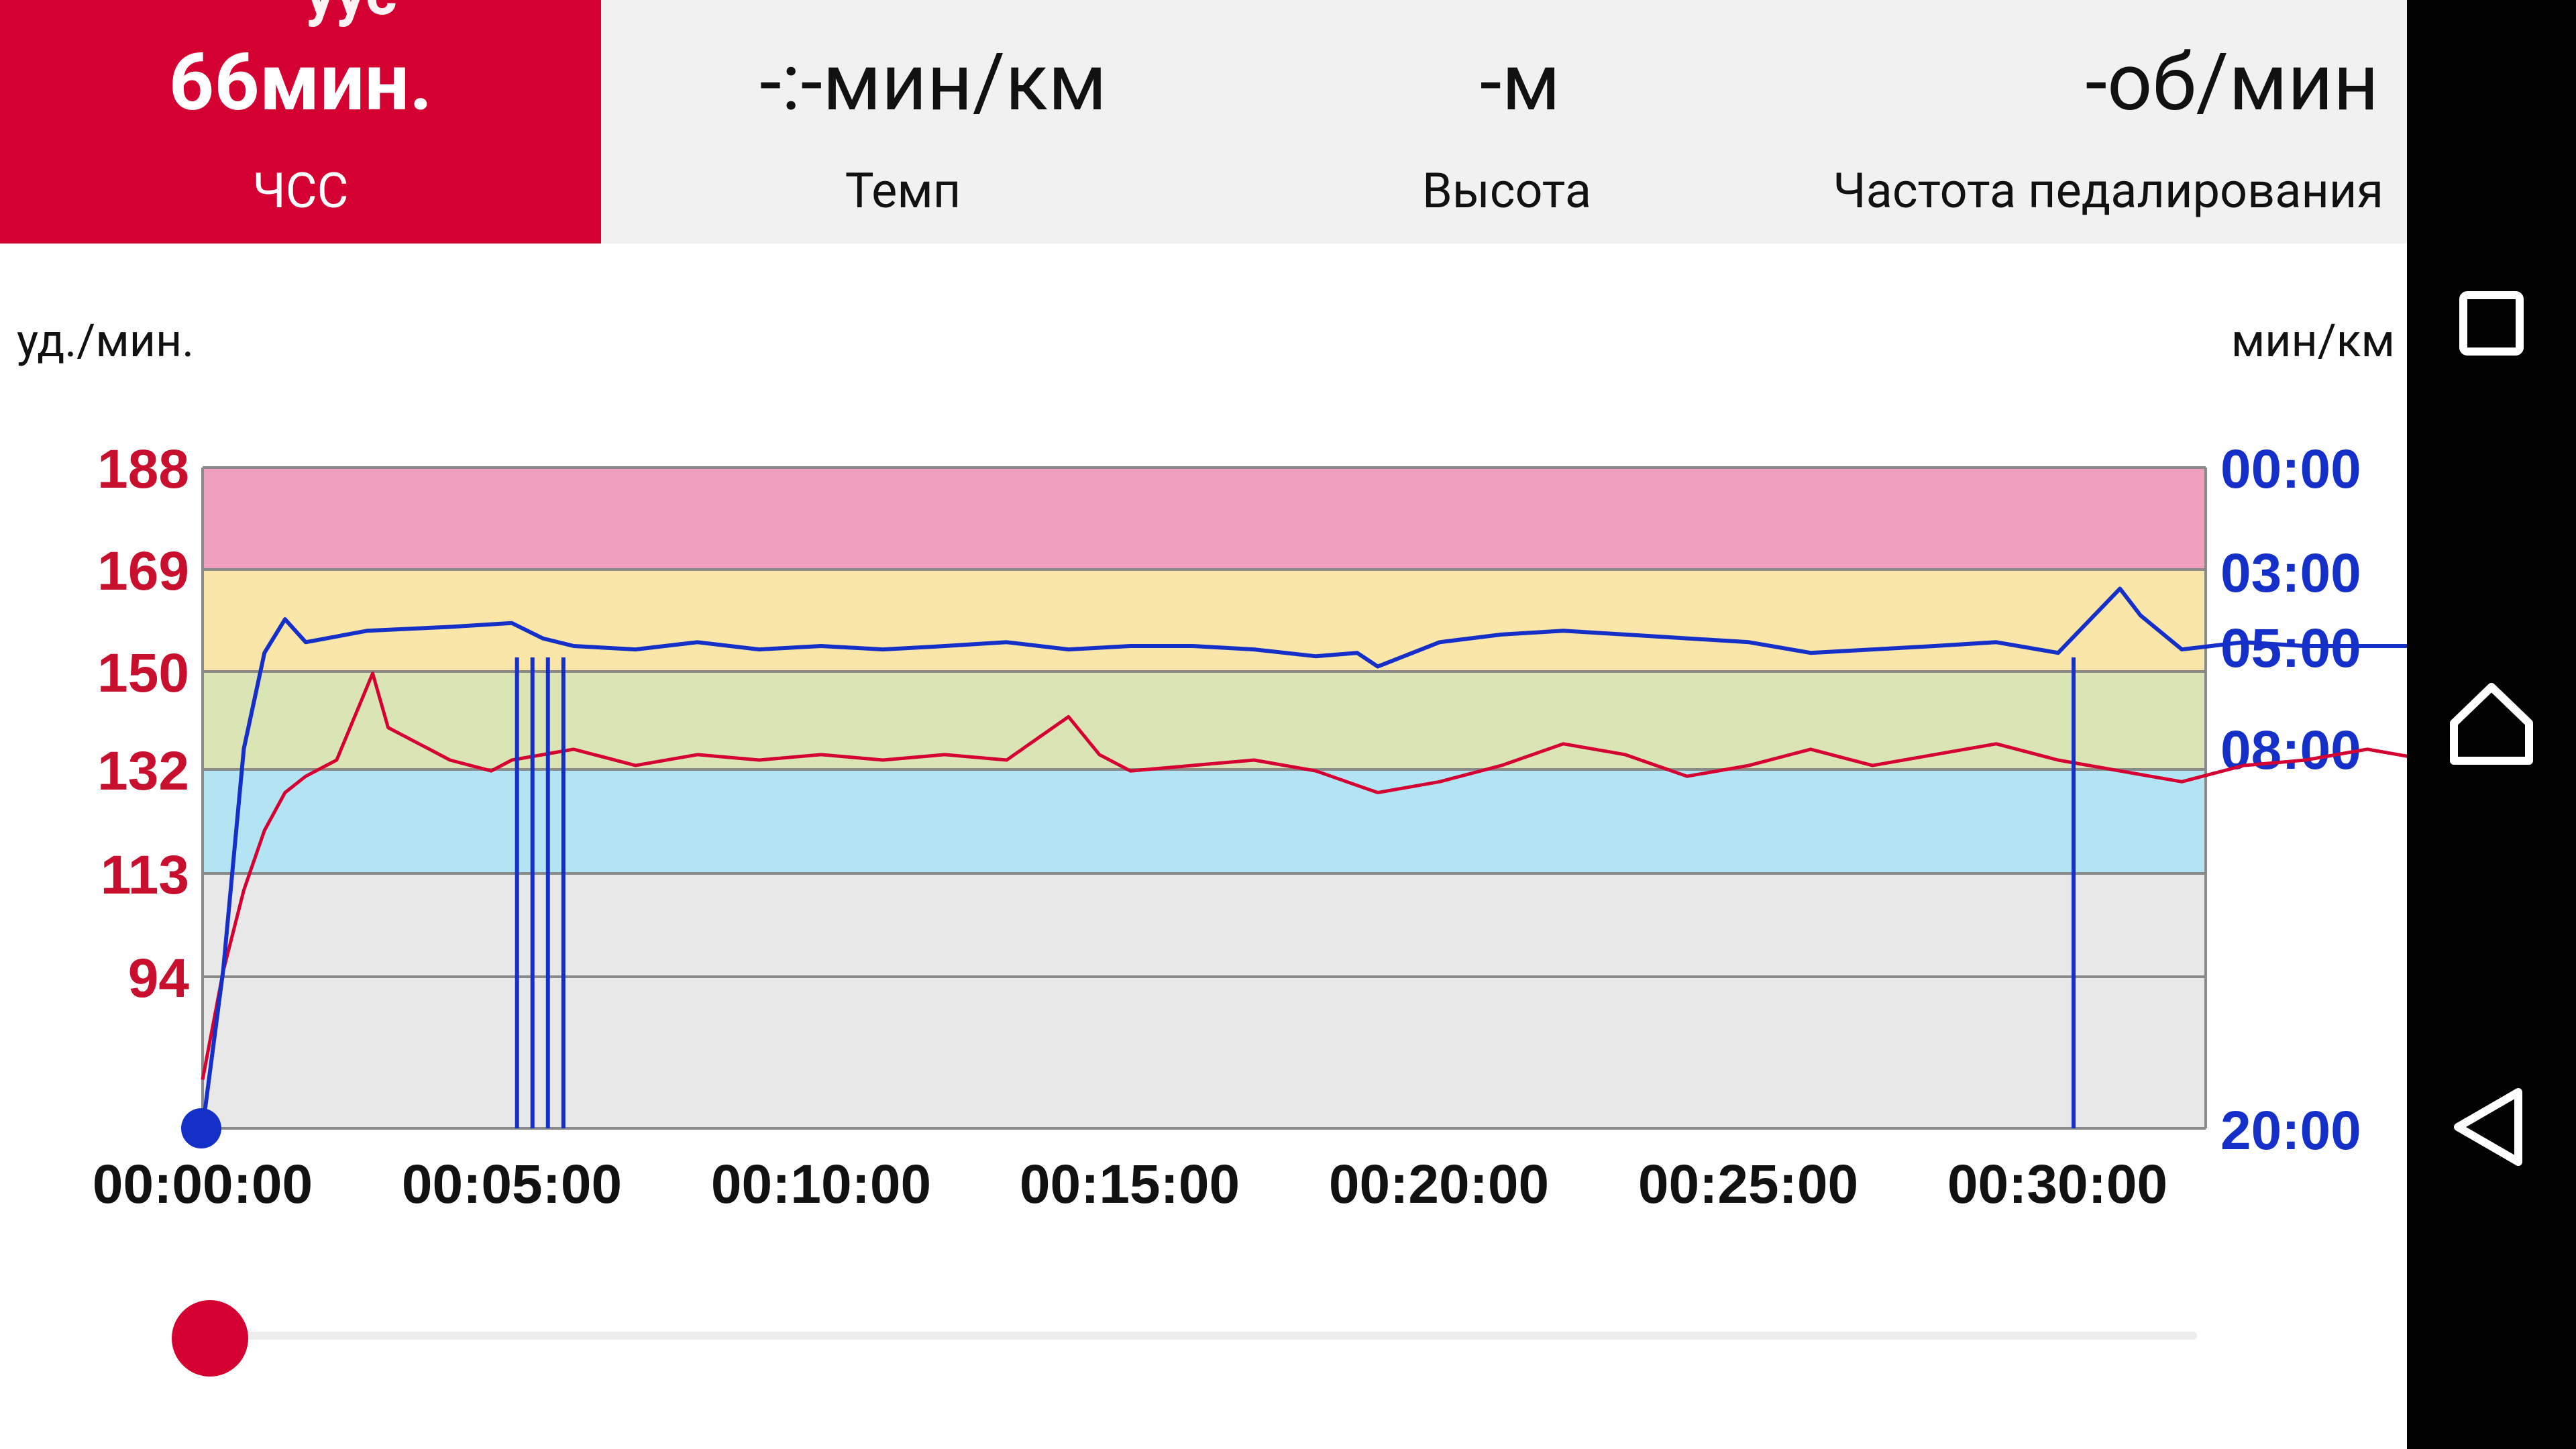  What do you see at coordinates (1520, 82) in the screenshot?
I see `metric-elevation-value: -м` at bounding box center [1520, 82].